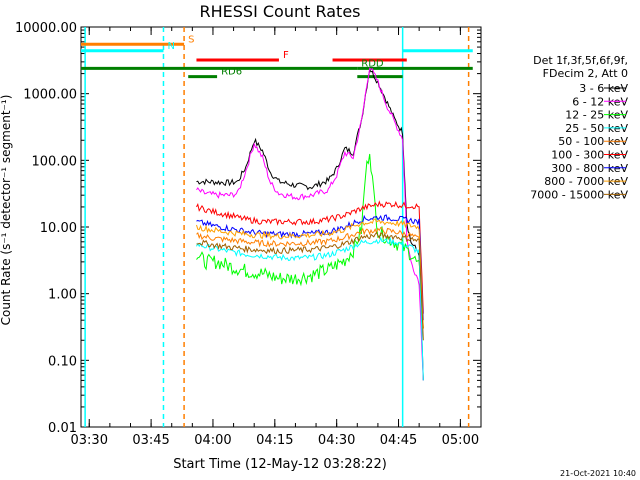  What do you see at coordinates (596, 115) in the screenshot?
I see `legend-entry: 12 - 25 keV` at bounding box center [596, 115].